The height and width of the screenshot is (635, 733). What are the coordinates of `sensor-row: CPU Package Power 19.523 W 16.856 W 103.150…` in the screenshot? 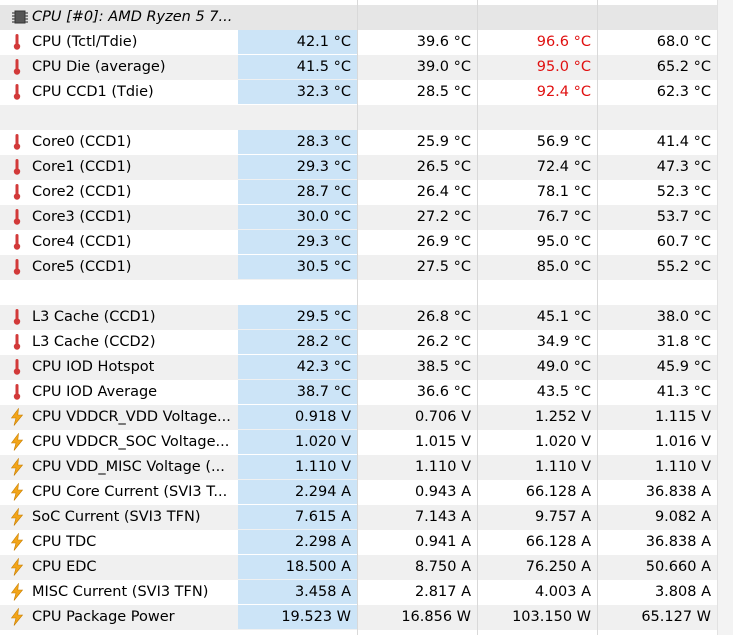 It's located at (366, 617).